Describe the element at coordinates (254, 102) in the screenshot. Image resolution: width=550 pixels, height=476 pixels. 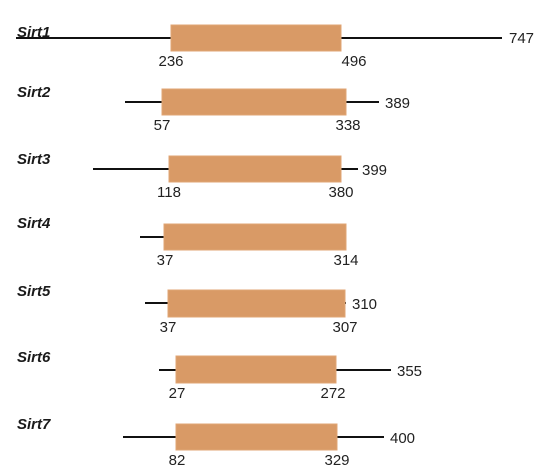
I see `domain-box-sirt2` at that location.